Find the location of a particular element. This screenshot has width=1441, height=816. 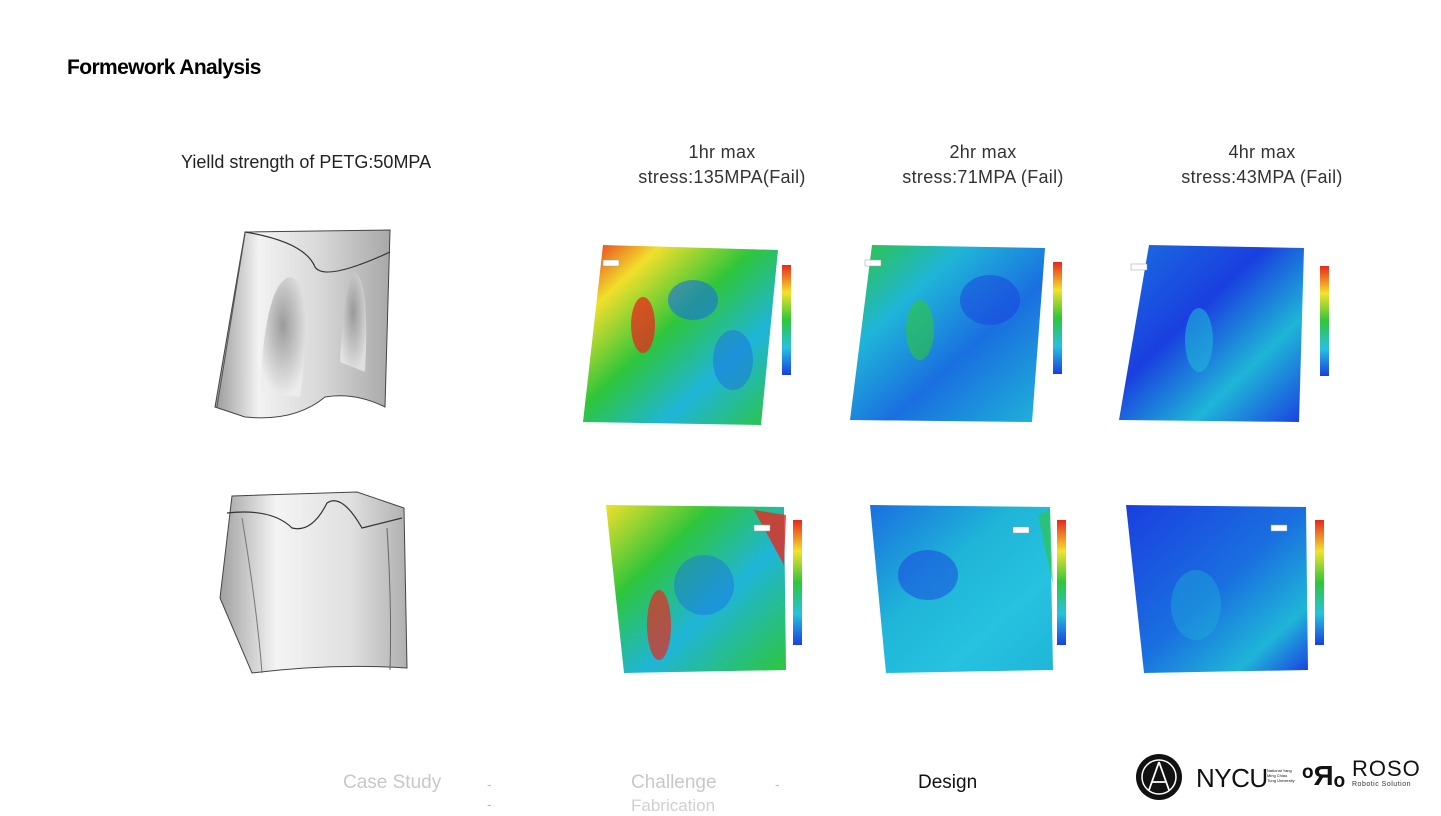

nycu-emblem-icon is located at coordinates (1159, 777).